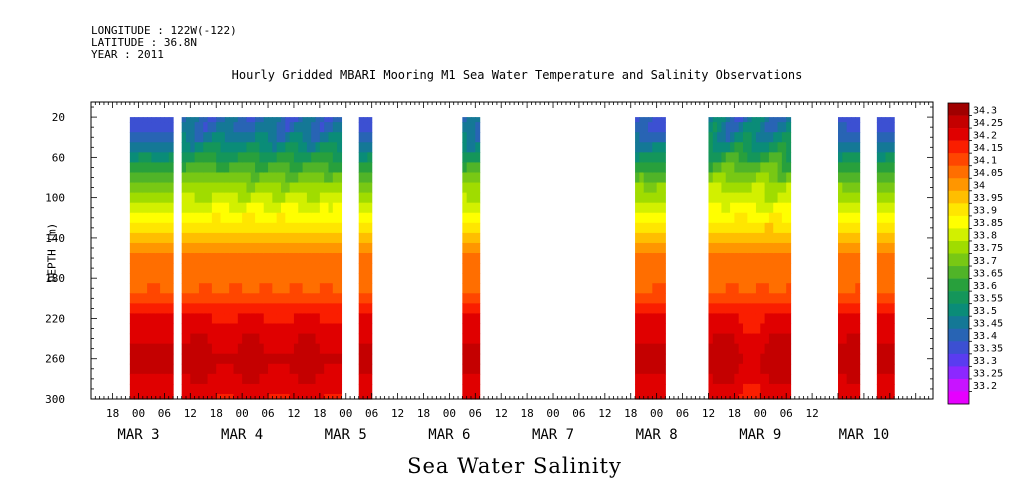 Image resolution: width=1009 pixels, height=504 pixels. I want to click on year-text: YEAR : 2011, so click(127, 54).